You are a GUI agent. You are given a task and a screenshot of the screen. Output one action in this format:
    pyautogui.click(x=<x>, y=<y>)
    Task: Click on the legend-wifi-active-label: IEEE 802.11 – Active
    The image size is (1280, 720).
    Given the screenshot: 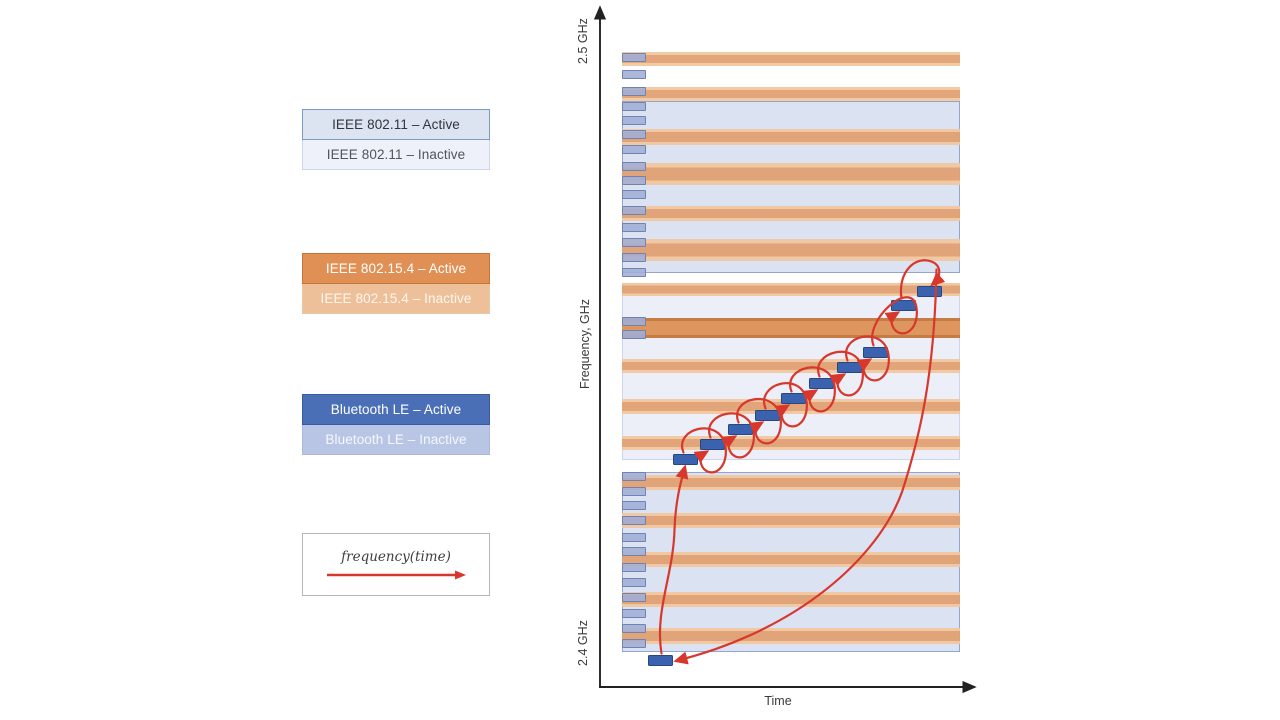 What is the action you would take?
    pyautogui.click(x=396, y=124)
    